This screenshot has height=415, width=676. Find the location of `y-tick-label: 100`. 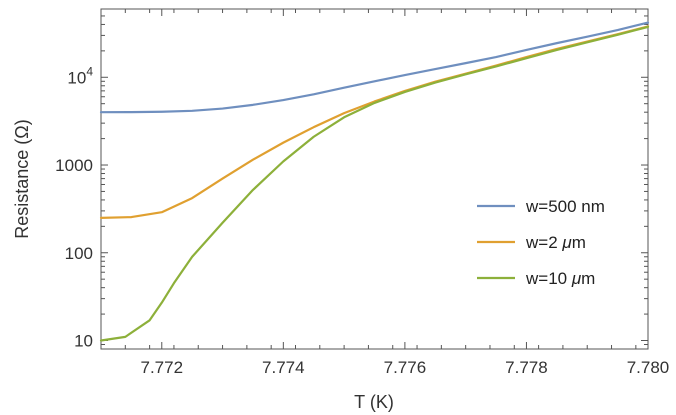

y-tick-label: 100 is located at coordinates (79, 253).